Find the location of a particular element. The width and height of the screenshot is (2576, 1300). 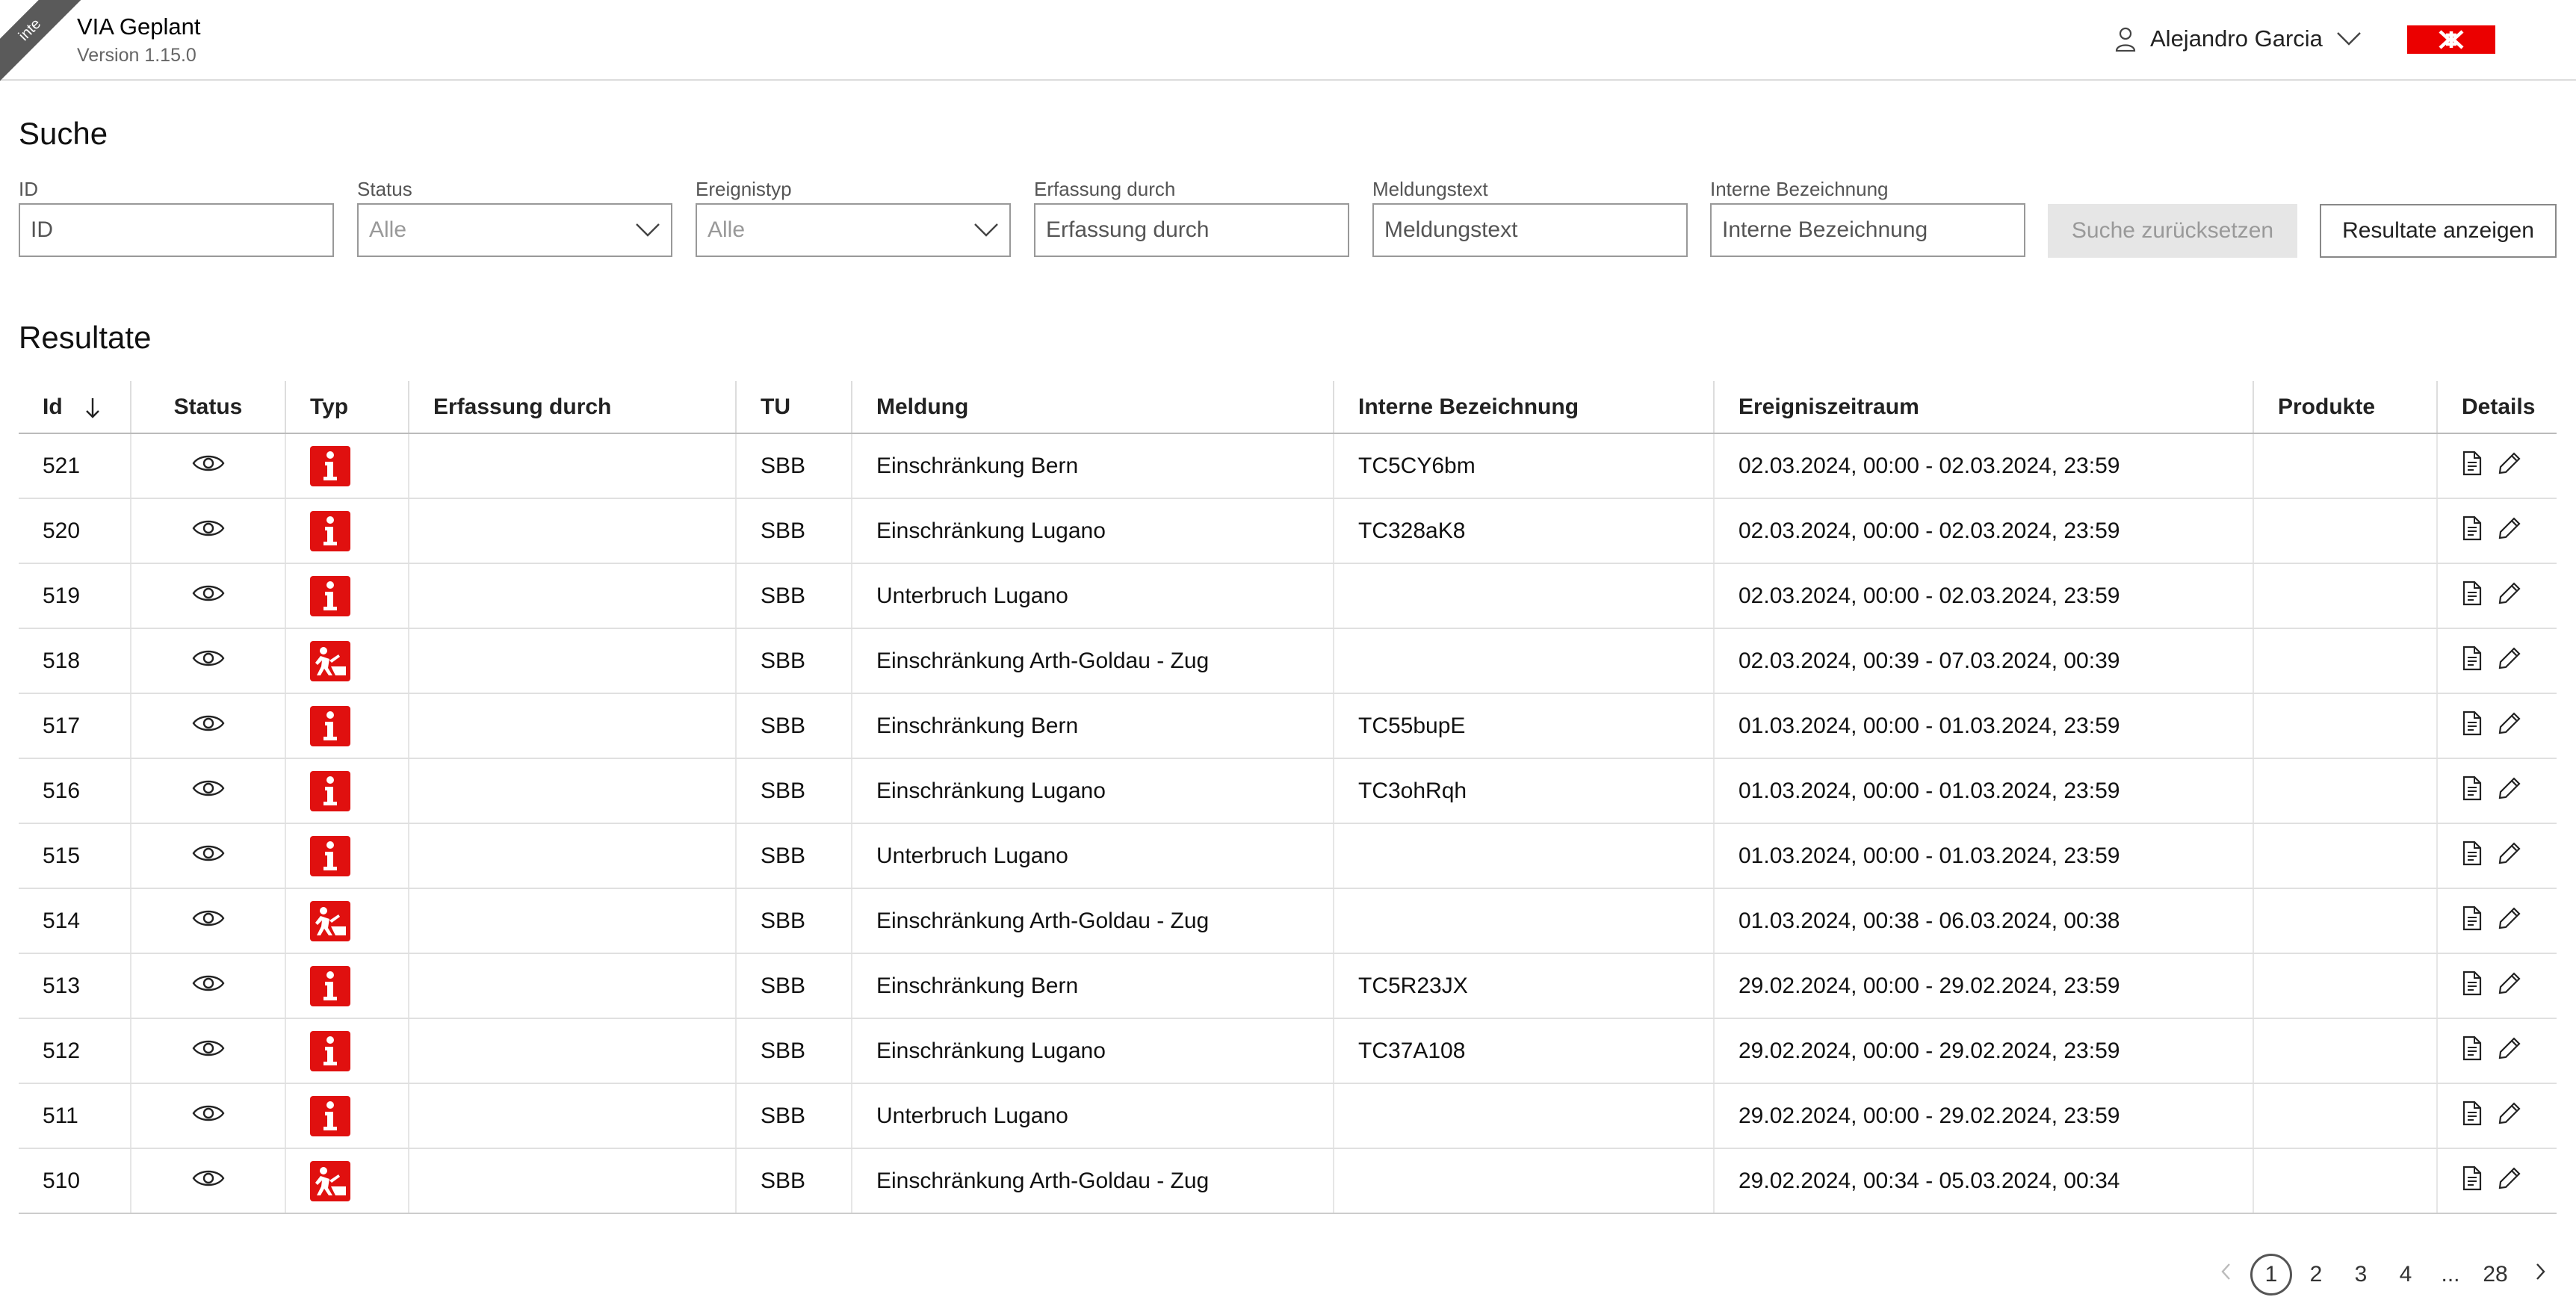

row-id: 519 is located at coordinates (75, 596).